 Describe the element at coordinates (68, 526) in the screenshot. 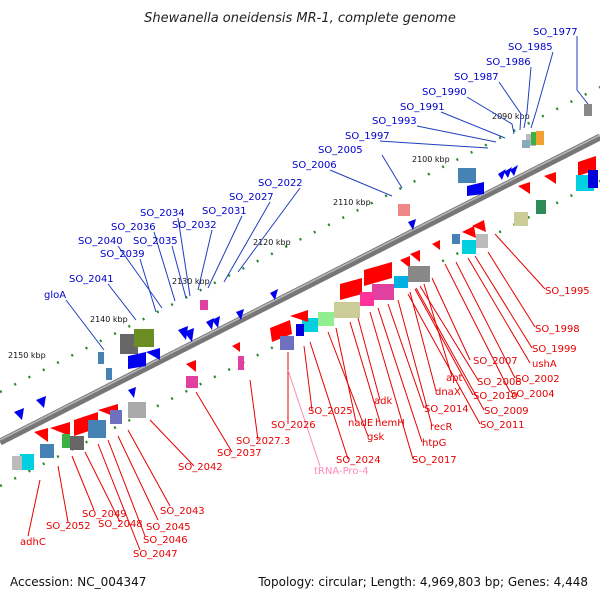

I see `gene-label: SO_2052` at that location.